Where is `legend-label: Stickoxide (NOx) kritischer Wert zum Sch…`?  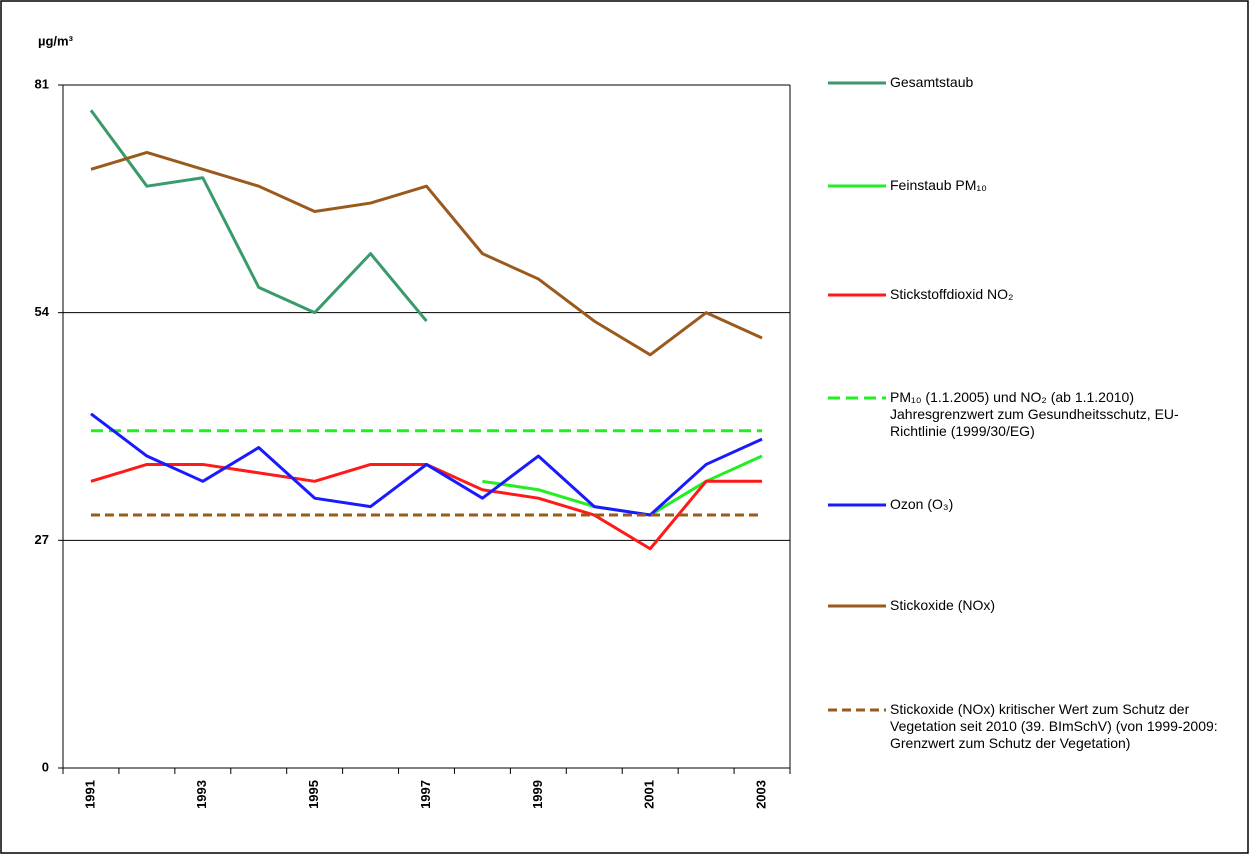 legend-label: Stickoxide (NOx) kritischer Wert zum Sch… is located at coordinates (1054, 726).